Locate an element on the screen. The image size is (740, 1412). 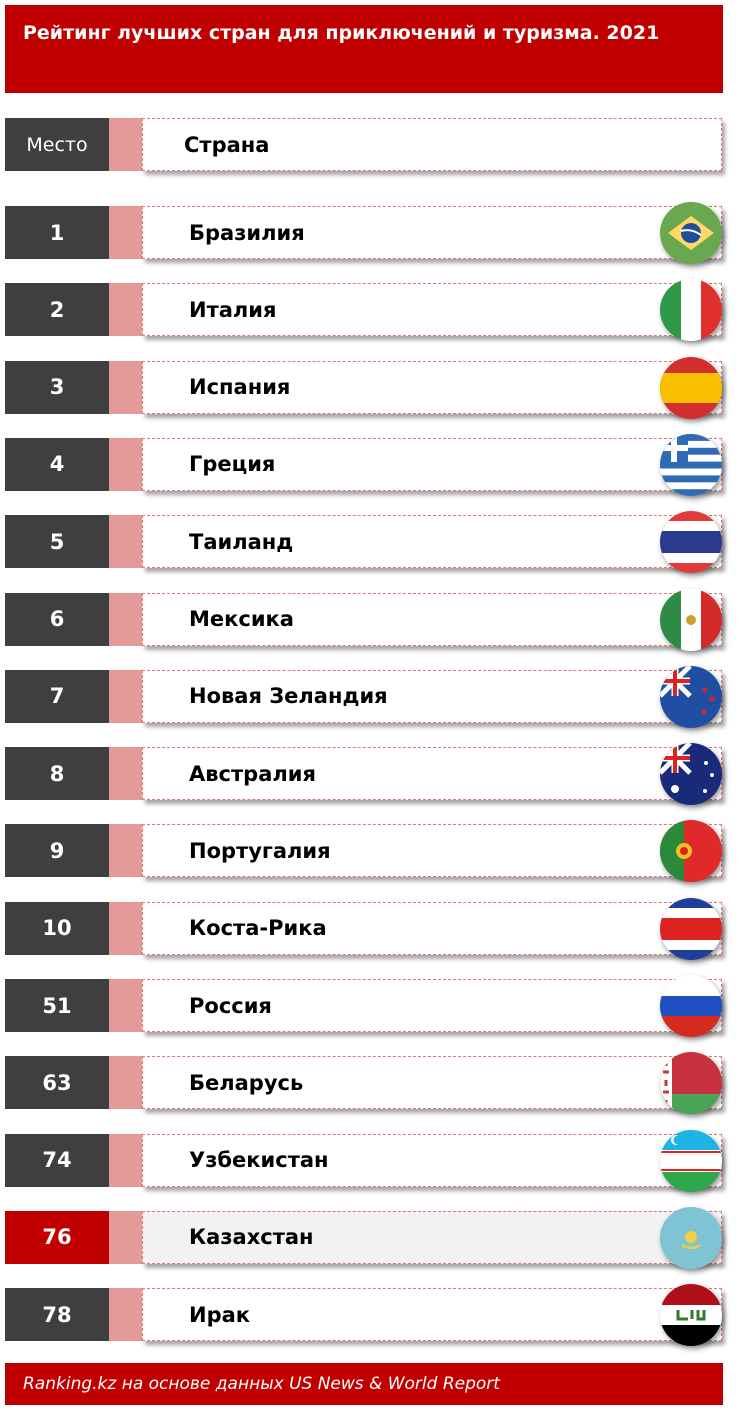
country-cell: Испания is located at coordinates (432, 387).